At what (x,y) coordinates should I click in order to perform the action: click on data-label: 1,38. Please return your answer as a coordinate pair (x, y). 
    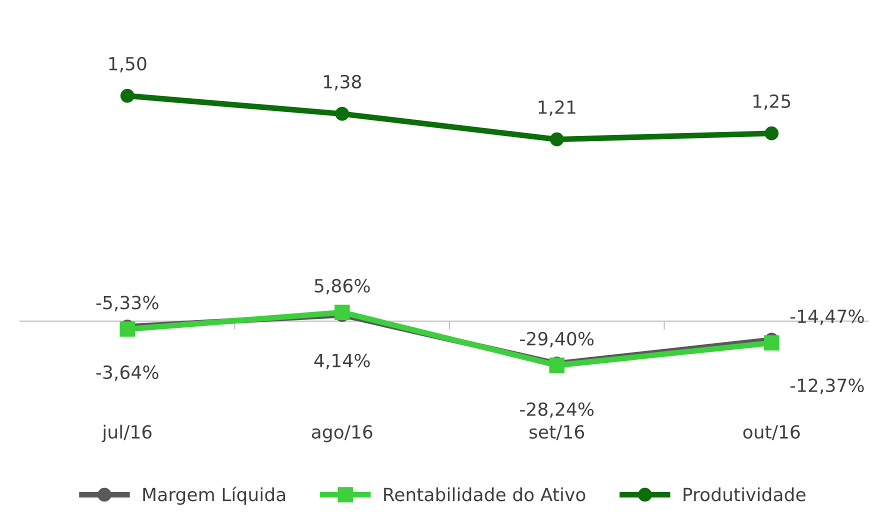
    Looking at the image, I should click on (342, 82).